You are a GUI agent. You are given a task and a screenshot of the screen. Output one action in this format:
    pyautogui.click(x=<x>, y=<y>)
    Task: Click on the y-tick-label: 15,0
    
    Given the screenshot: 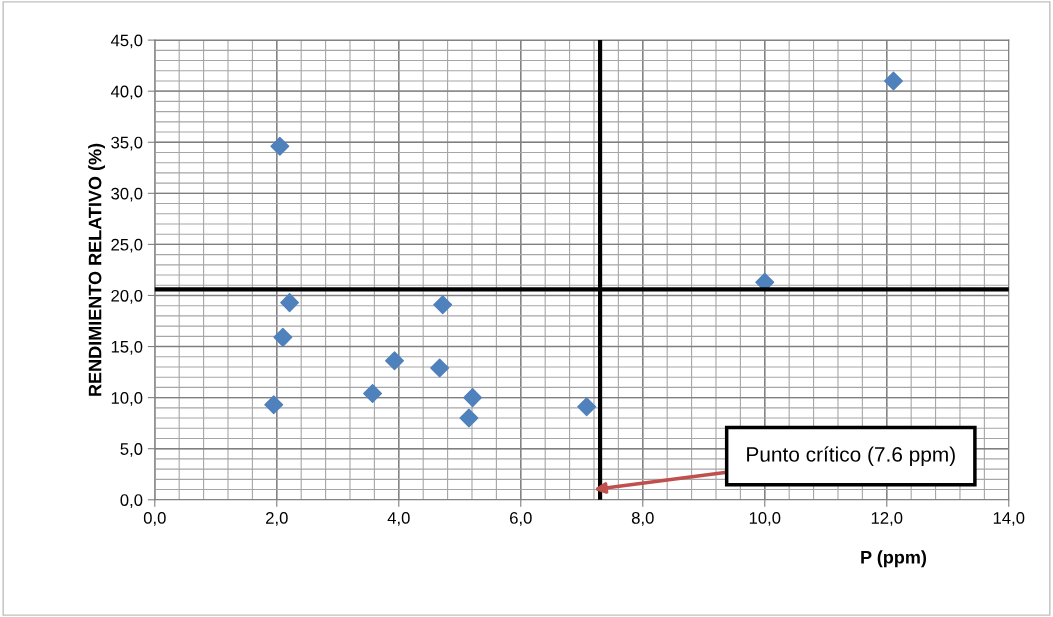 What is the action you would take?
    pyautogui.click(x=127, y=347)
    